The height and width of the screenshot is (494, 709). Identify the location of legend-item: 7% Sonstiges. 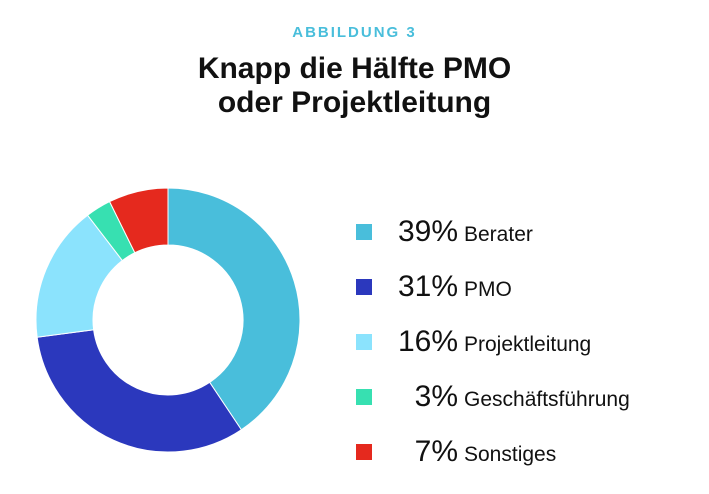
(493, 451).